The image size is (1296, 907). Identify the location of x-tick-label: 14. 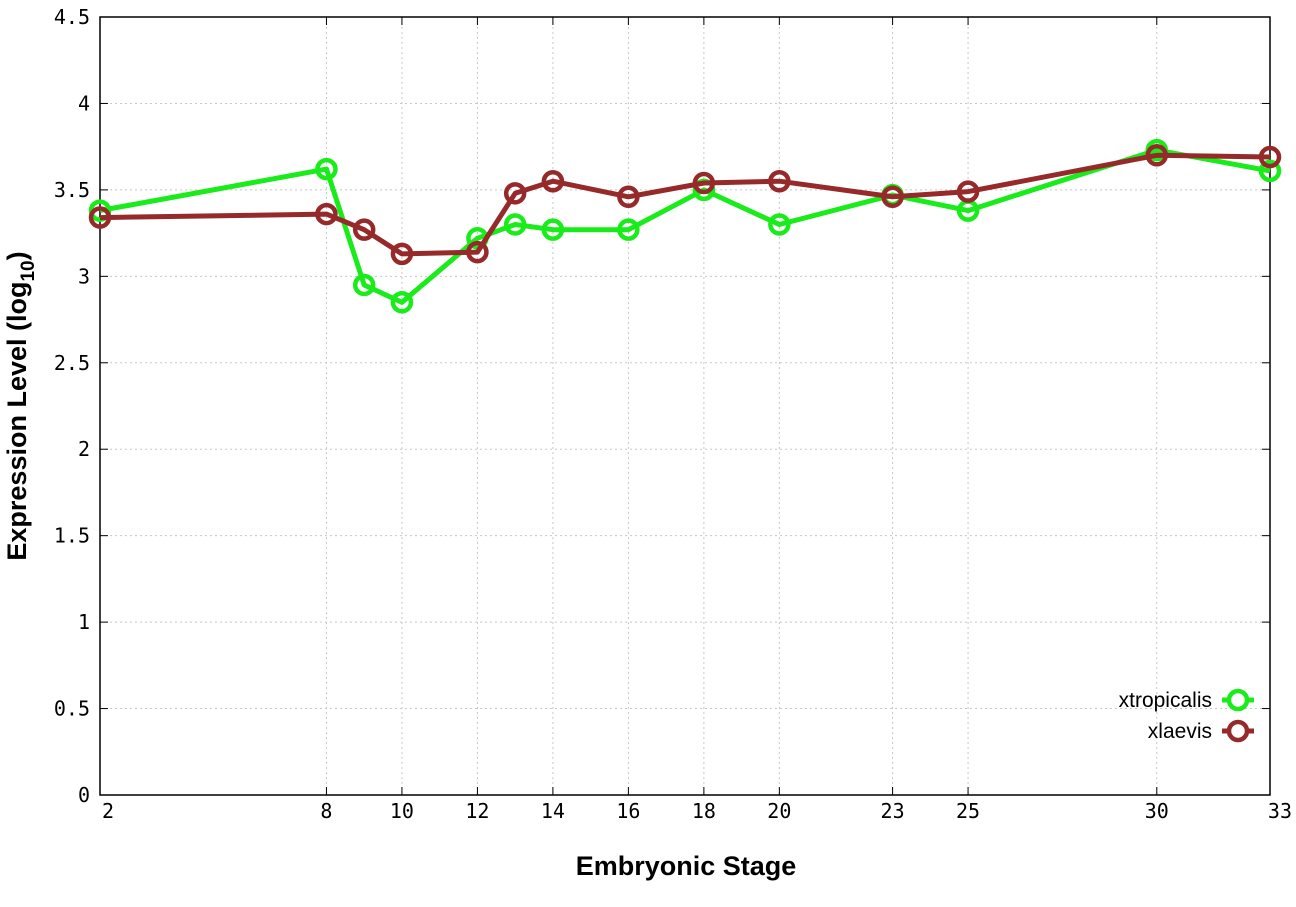
(553, 811).